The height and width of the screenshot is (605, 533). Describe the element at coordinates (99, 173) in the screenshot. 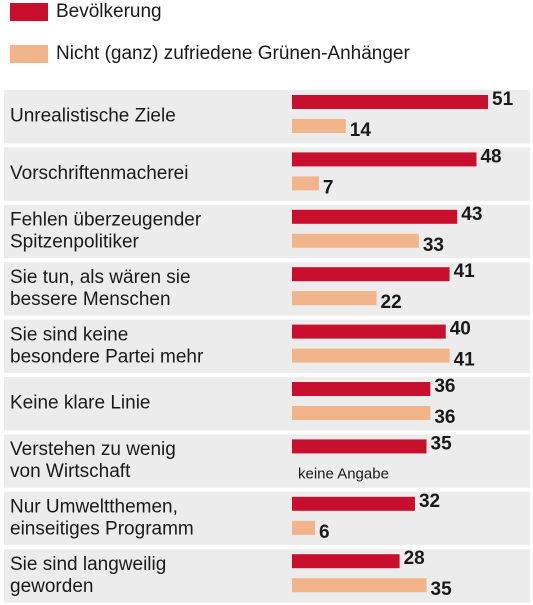

I see `category-label: Vorschriftenmacherei` at that location.